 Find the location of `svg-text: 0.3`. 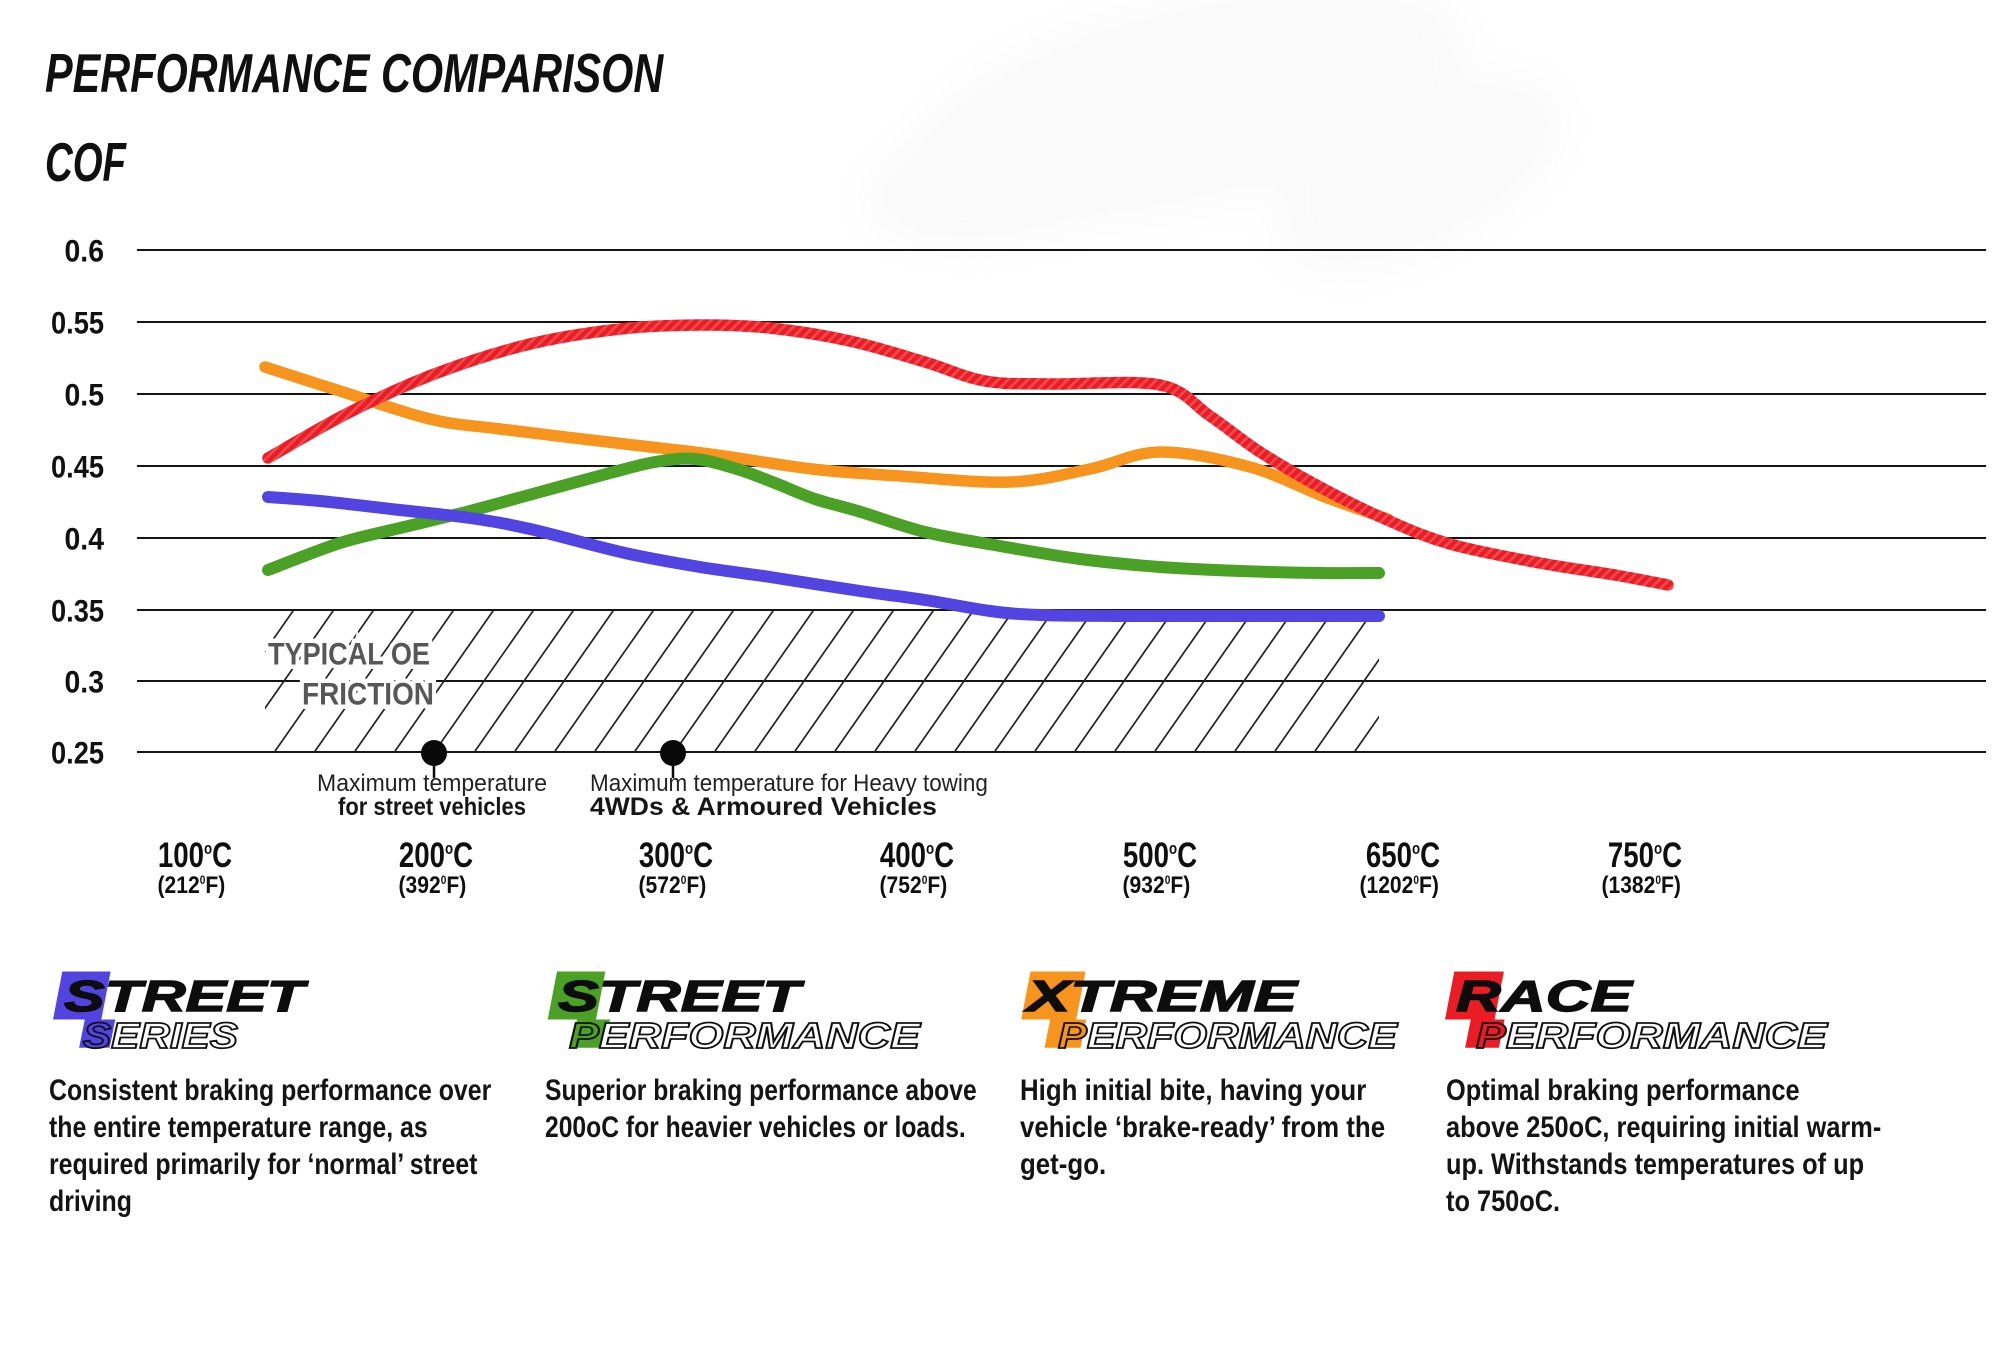

svg-text: 0.3 is located at coordinates (85, 682).